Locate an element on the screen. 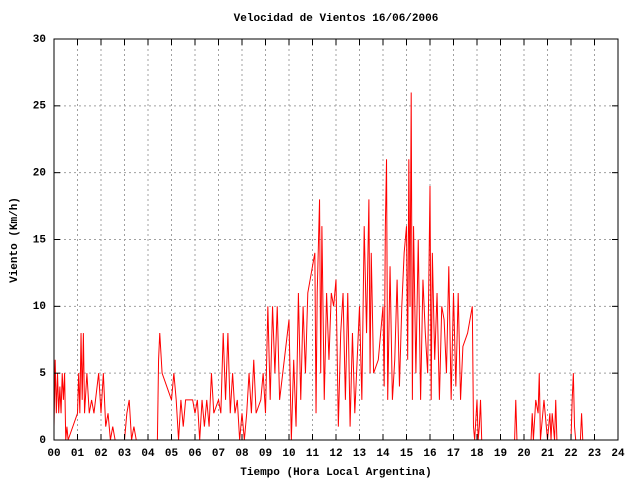  x-tick-label: 00 is located at coordinates (53, 454).